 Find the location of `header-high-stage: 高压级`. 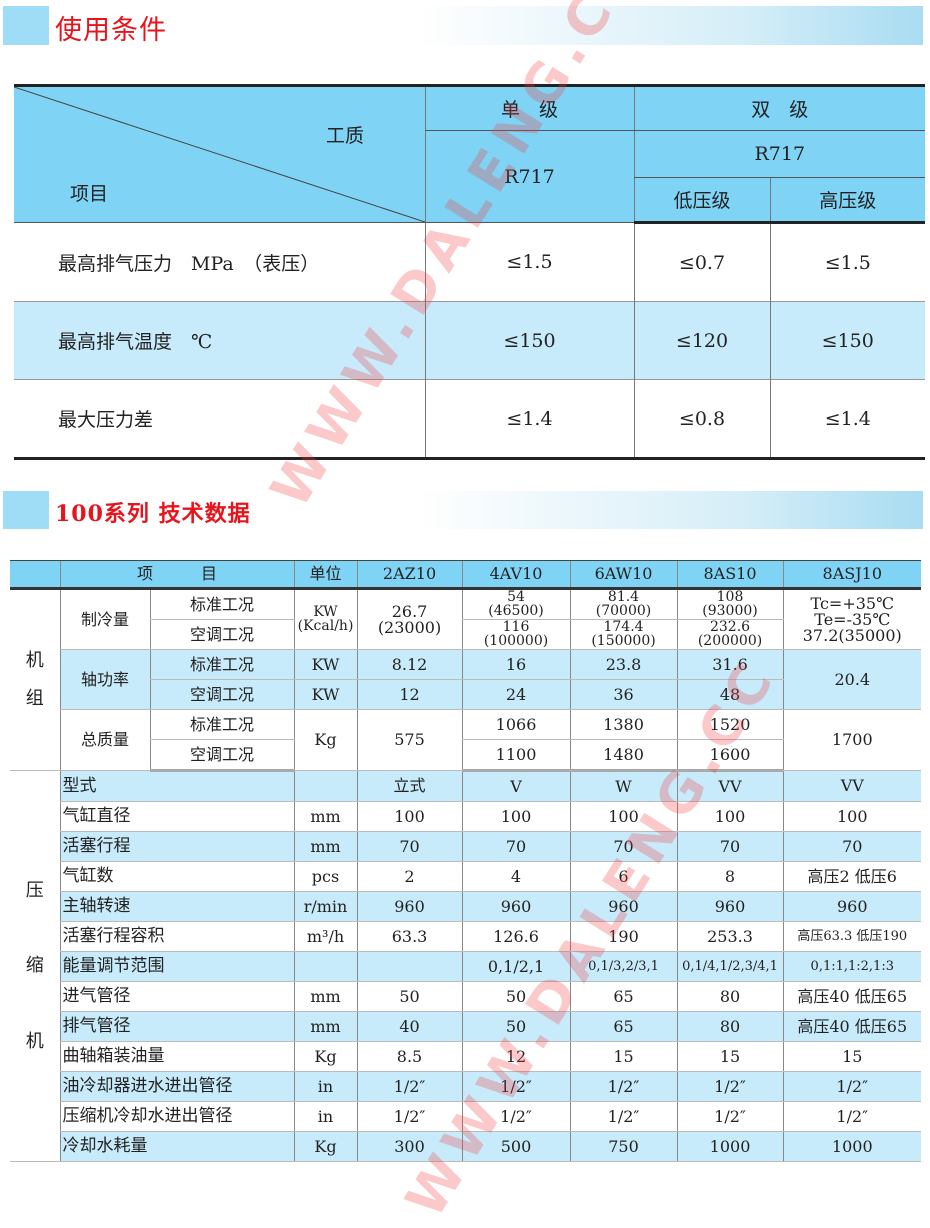

header-high-stage: 高压级 is located at coordinates (847, 200).